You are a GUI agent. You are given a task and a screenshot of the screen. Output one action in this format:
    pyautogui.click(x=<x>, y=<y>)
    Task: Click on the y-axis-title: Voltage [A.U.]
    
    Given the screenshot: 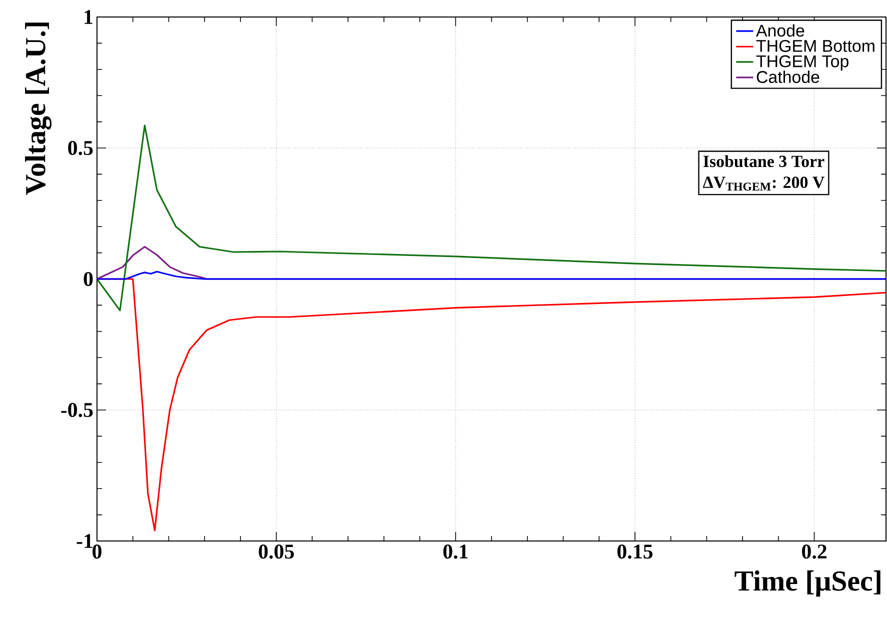 What is the action you would take?
    pyautogui.click(x=38, y=108)
    